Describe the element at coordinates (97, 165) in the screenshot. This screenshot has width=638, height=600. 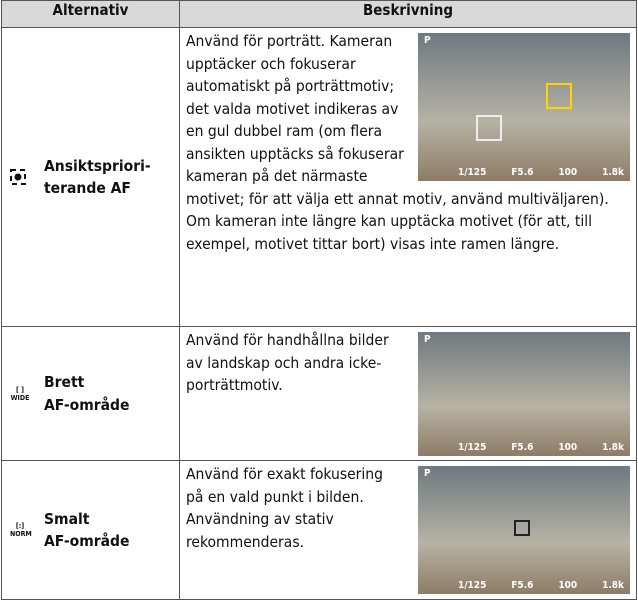
I see `label-line: Ansiktspriori-` at that location.